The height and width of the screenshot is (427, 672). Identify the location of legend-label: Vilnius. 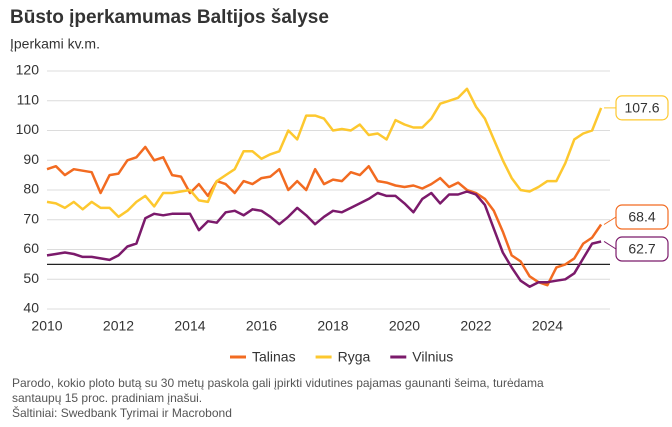
(432, 357).